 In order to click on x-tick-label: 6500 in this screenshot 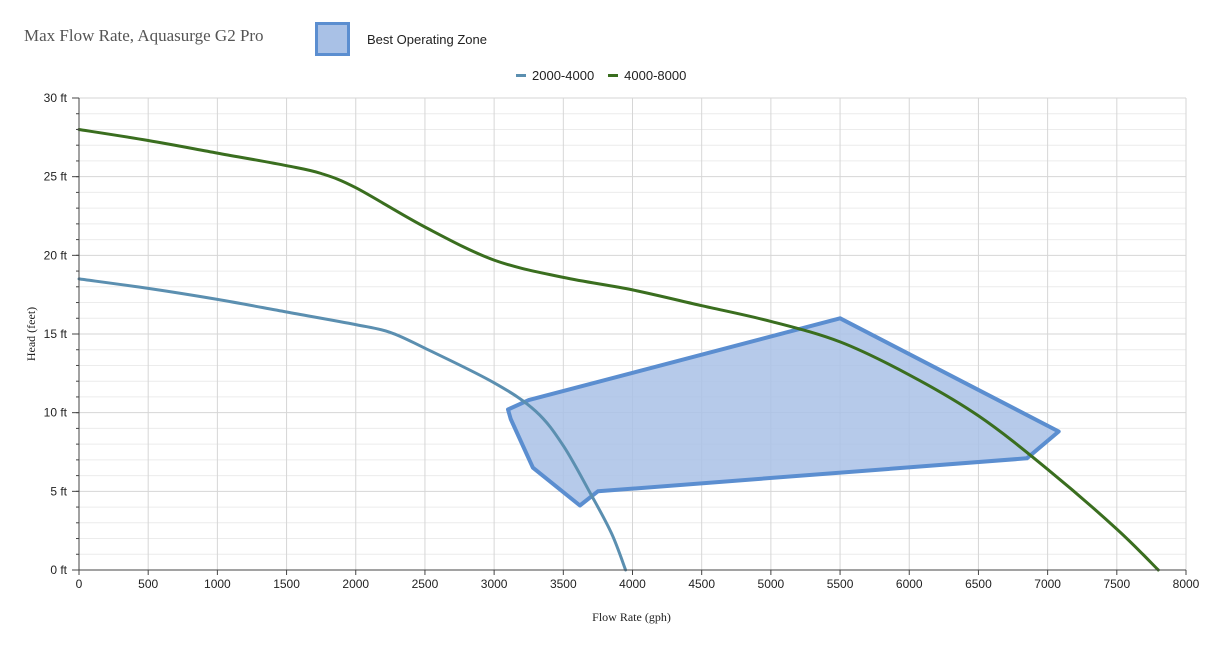, I will do `click(978, 584)`.